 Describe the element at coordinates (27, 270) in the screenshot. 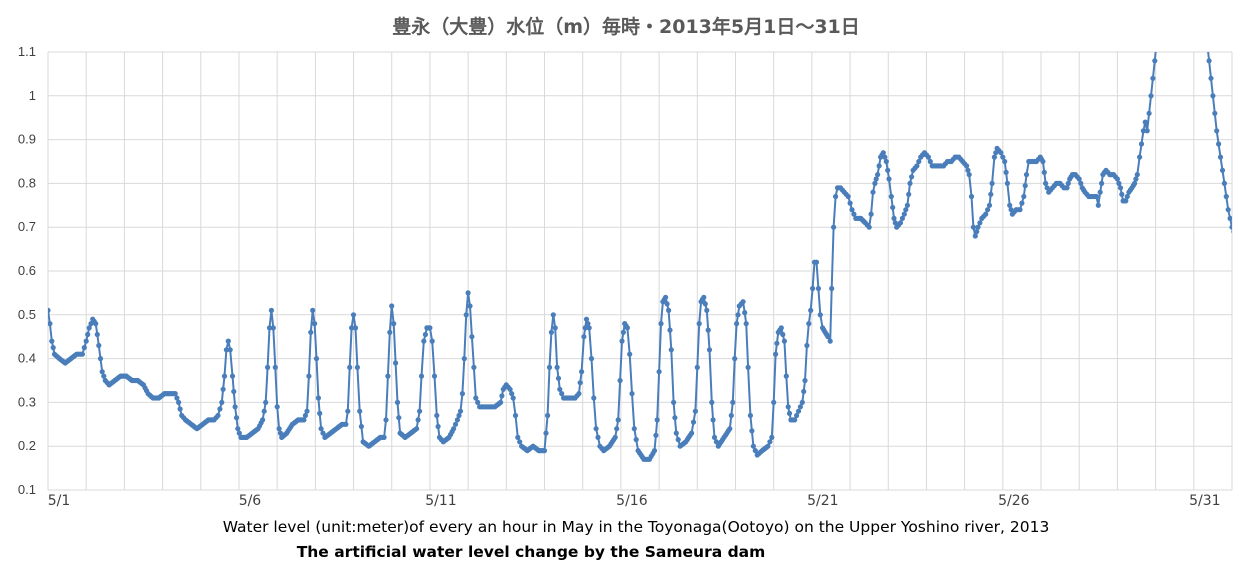

I see `y-tick-label: 0.6` at that location.